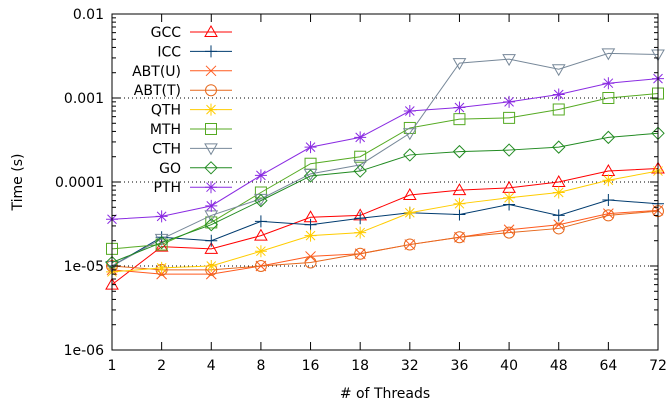 This screenshot has height=406, width=668. What do you see at coordinates (166, 149) in the screenshot?
I see `legend-label-cth: CTH` at bounding box center [166, 149].